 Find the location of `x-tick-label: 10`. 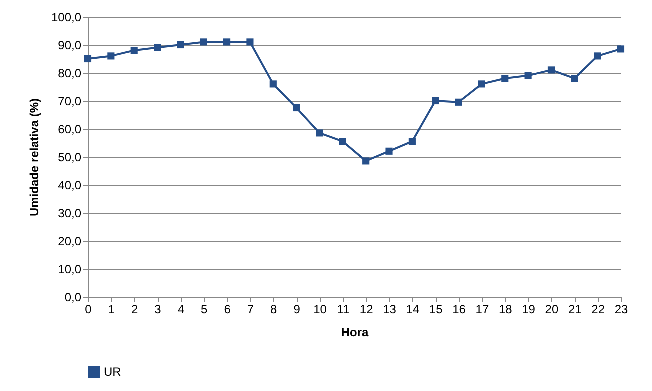

x-tick-label: 10 is located at coordinates (321, 309).